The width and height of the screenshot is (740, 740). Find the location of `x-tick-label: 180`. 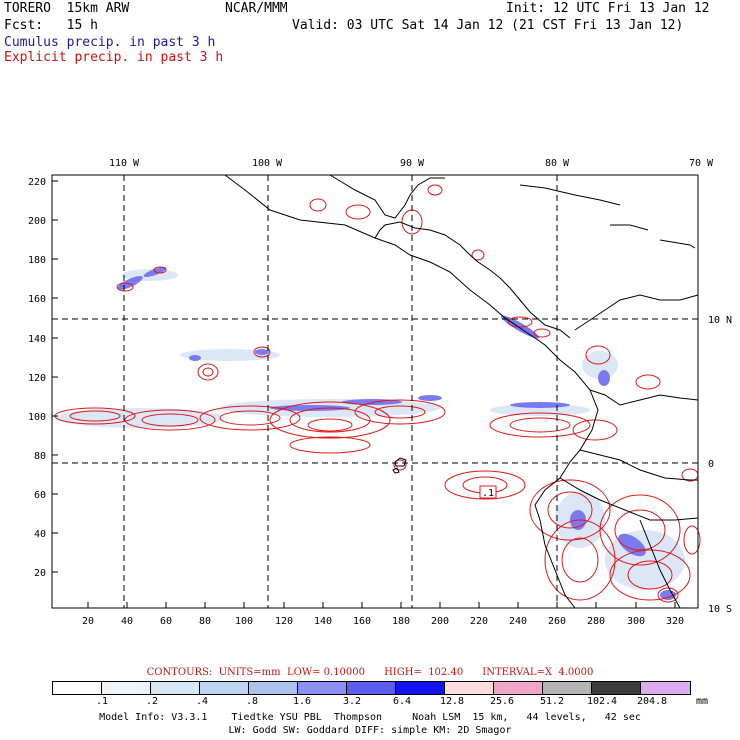

x-tick-label: 180 is located at coordinates (401, 621).